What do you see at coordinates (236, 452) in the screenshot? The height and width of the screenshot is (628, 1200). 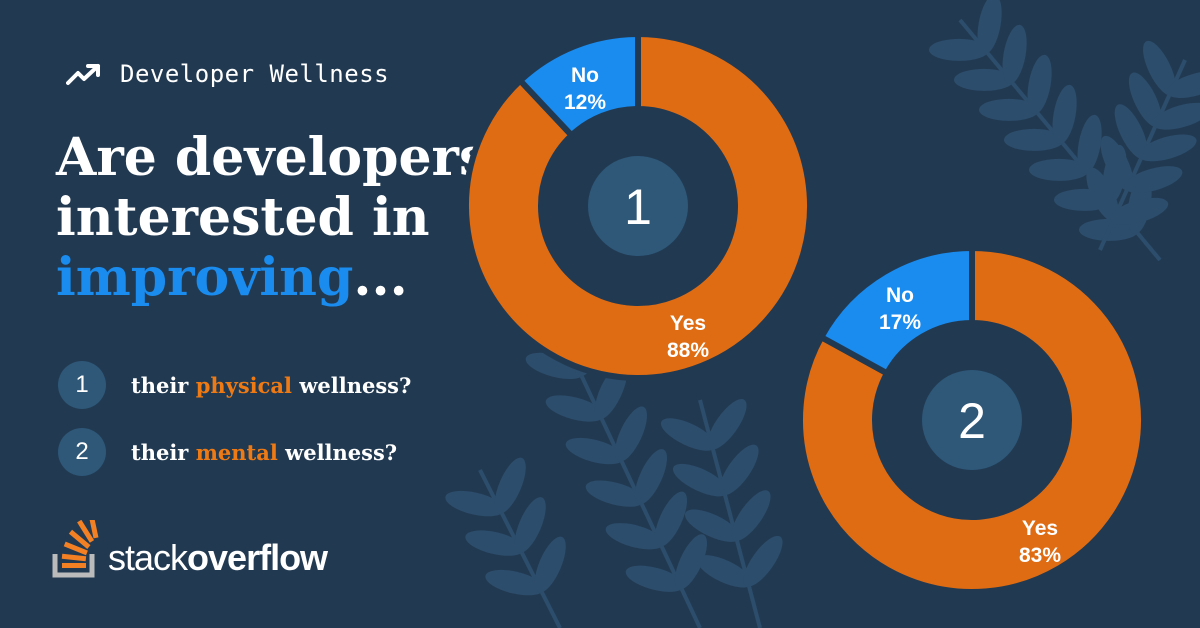 I see `question-2-highlight: mental` at bounding box center [236, 452].